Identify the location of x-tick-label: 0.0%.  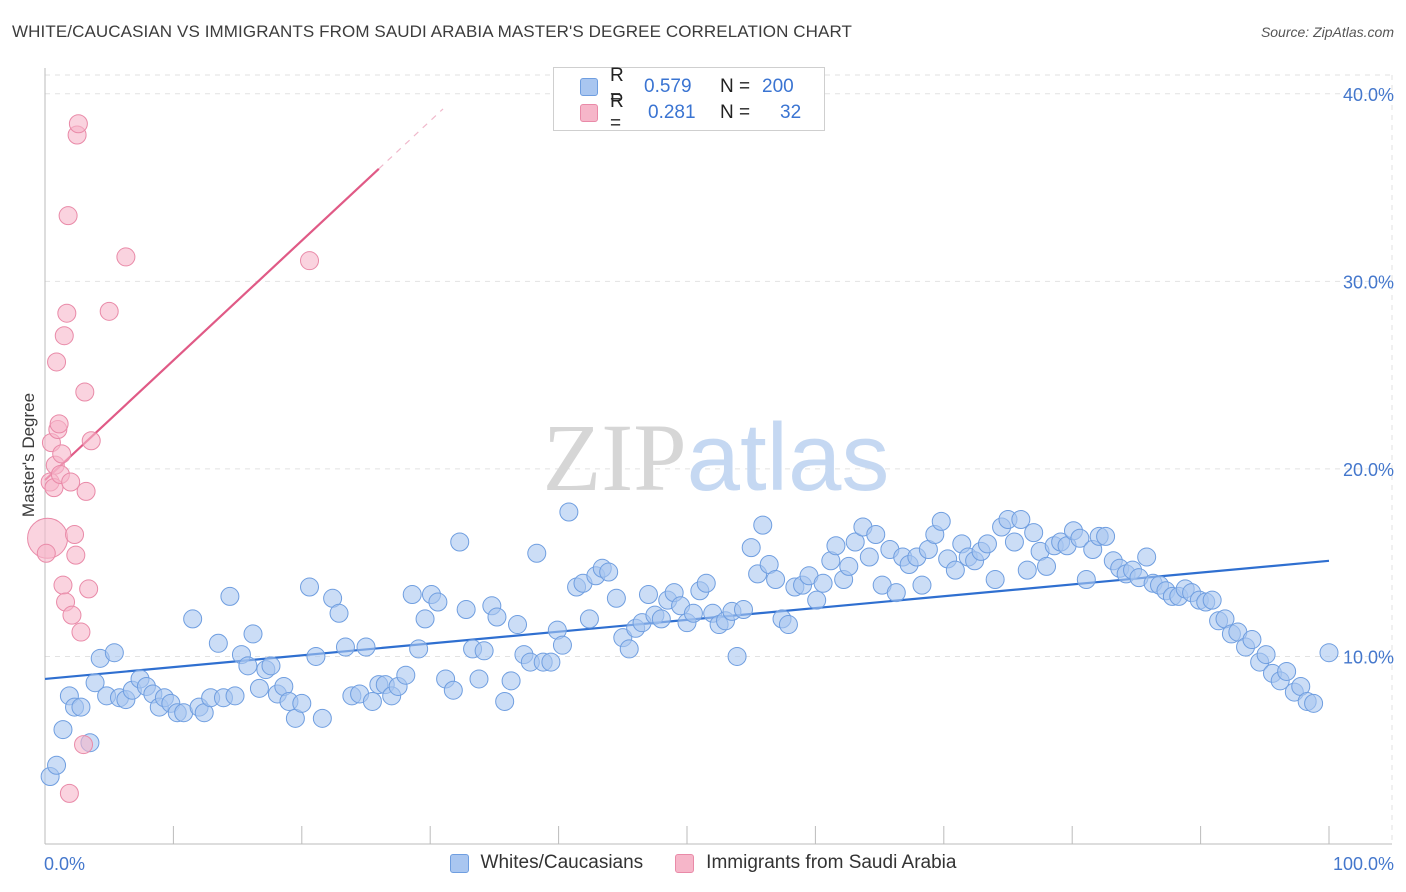
(64, 864).